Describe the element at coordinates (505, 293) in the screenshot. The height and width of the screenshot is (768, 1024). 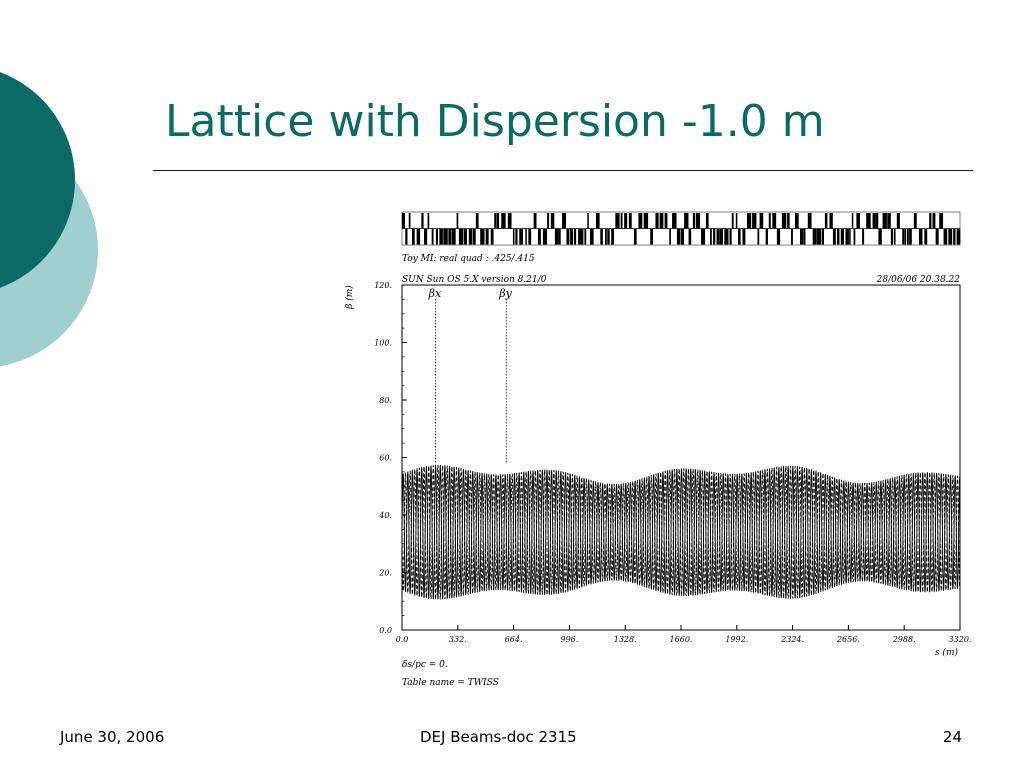
I see `legend-label: βy` at that location.